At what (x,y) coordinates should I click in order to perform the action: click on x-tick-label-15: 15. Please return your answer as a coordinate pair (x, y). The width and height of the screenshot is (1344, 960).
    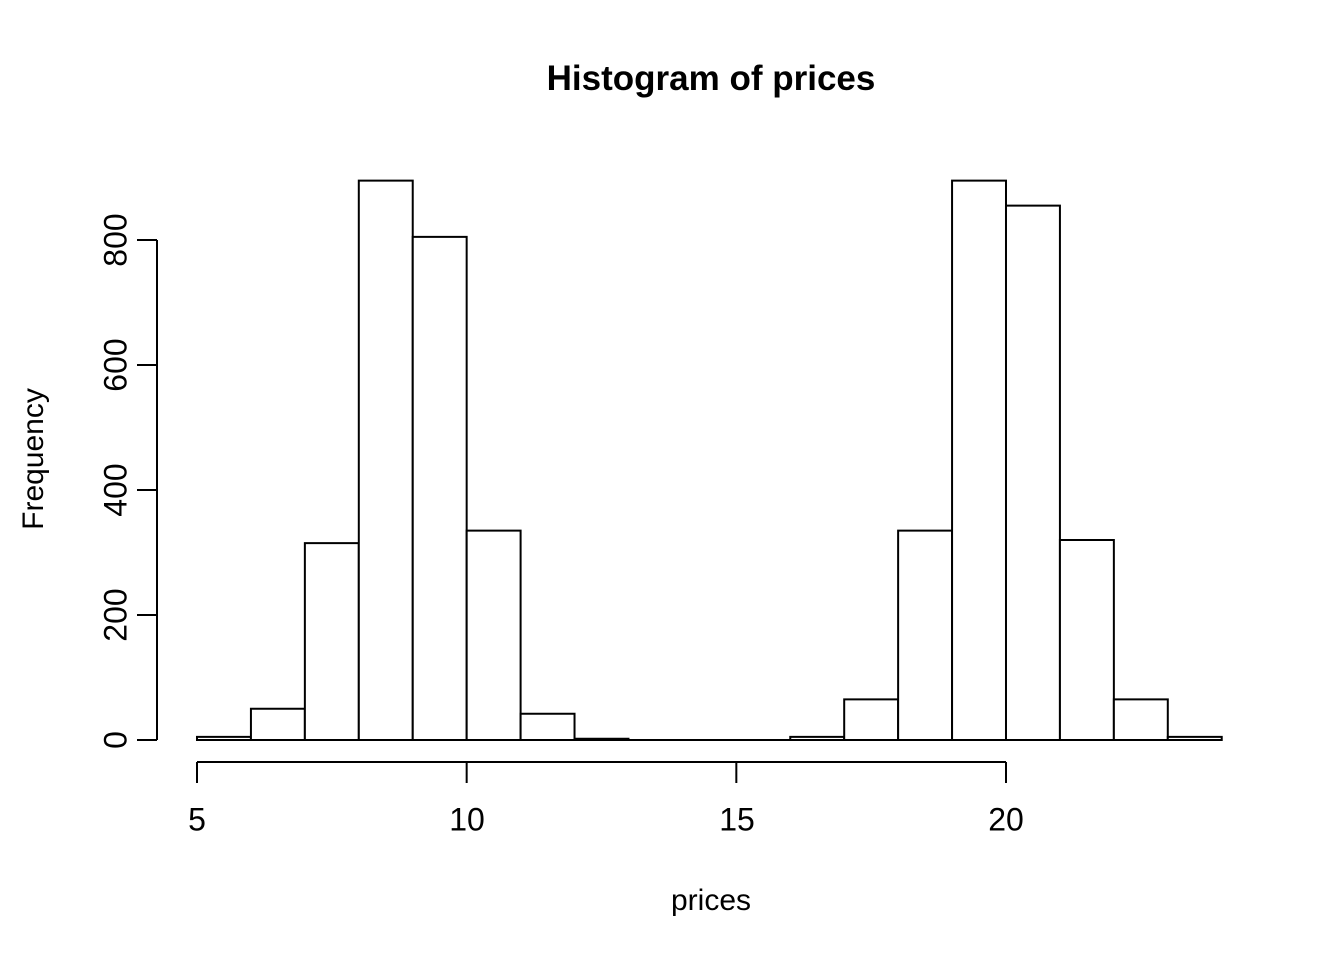
    Looking at the image, I should click on (737, 819).